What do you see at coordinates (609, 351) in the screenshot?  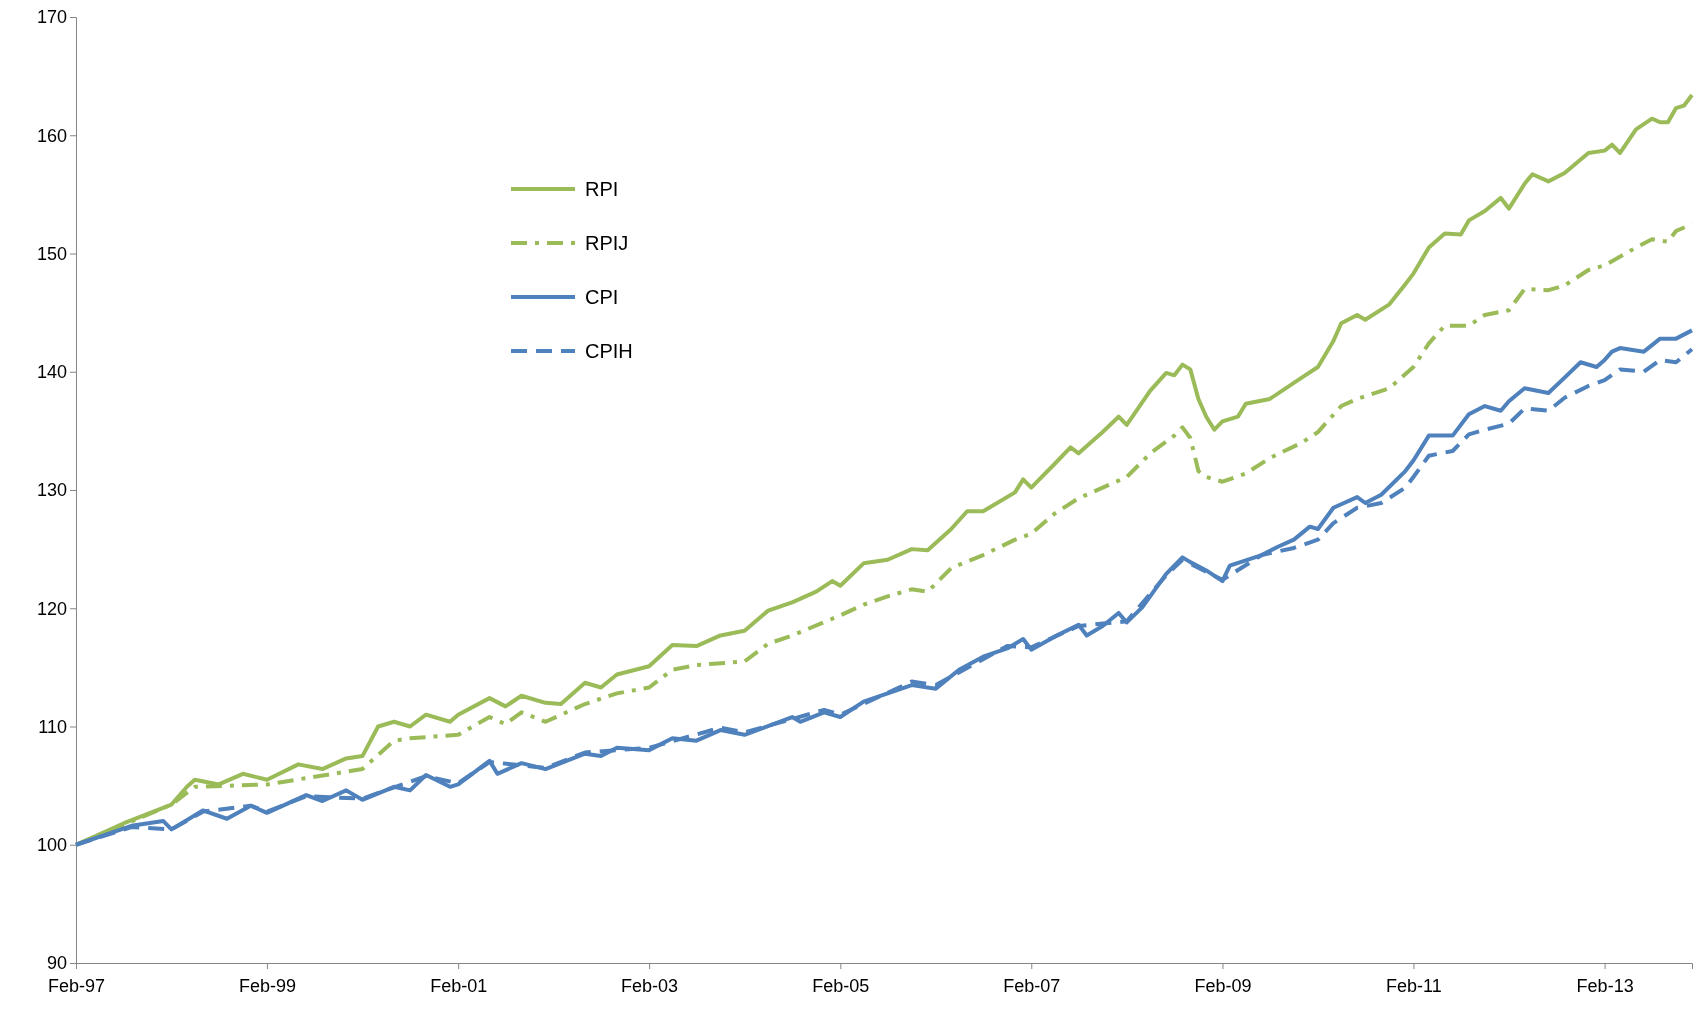 I see `legend-label: CPIH` at bounding box center [609, 351].